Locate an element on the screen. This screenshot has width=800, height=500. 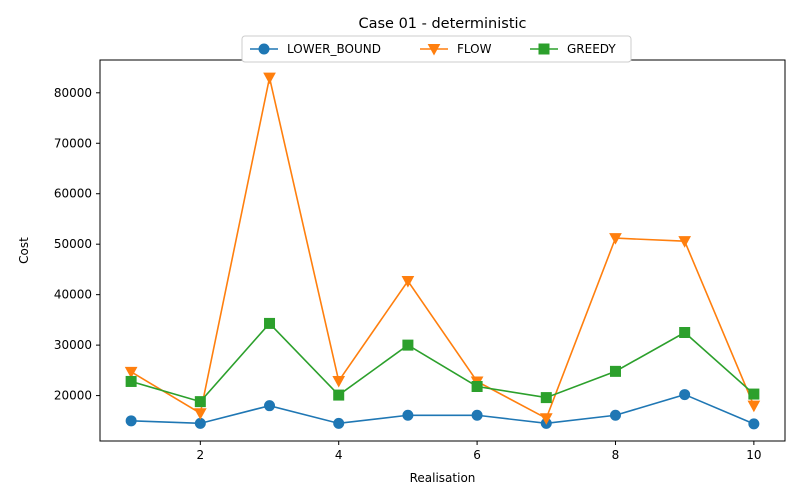
y-tick-label: 70000 is located at coordinates (73, 143).